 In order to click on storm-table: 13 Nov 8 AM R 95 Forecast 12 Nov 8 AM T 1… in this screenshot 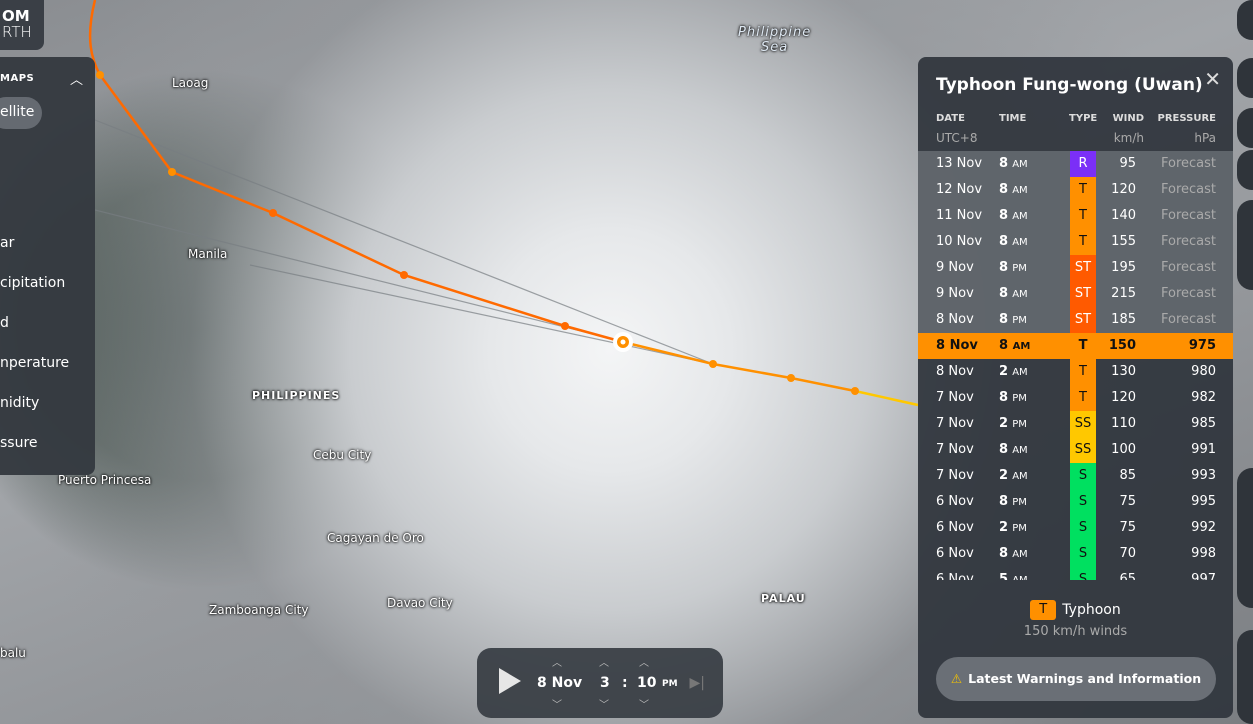, I will do `click(1075, 365)`.